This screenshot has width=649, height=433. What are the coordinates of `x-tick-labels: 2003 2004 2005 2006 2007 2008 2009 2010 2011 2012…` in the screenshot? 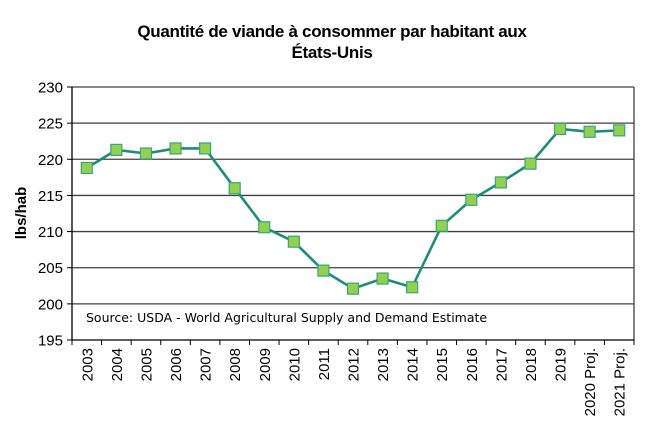 It's located at (353, 382).